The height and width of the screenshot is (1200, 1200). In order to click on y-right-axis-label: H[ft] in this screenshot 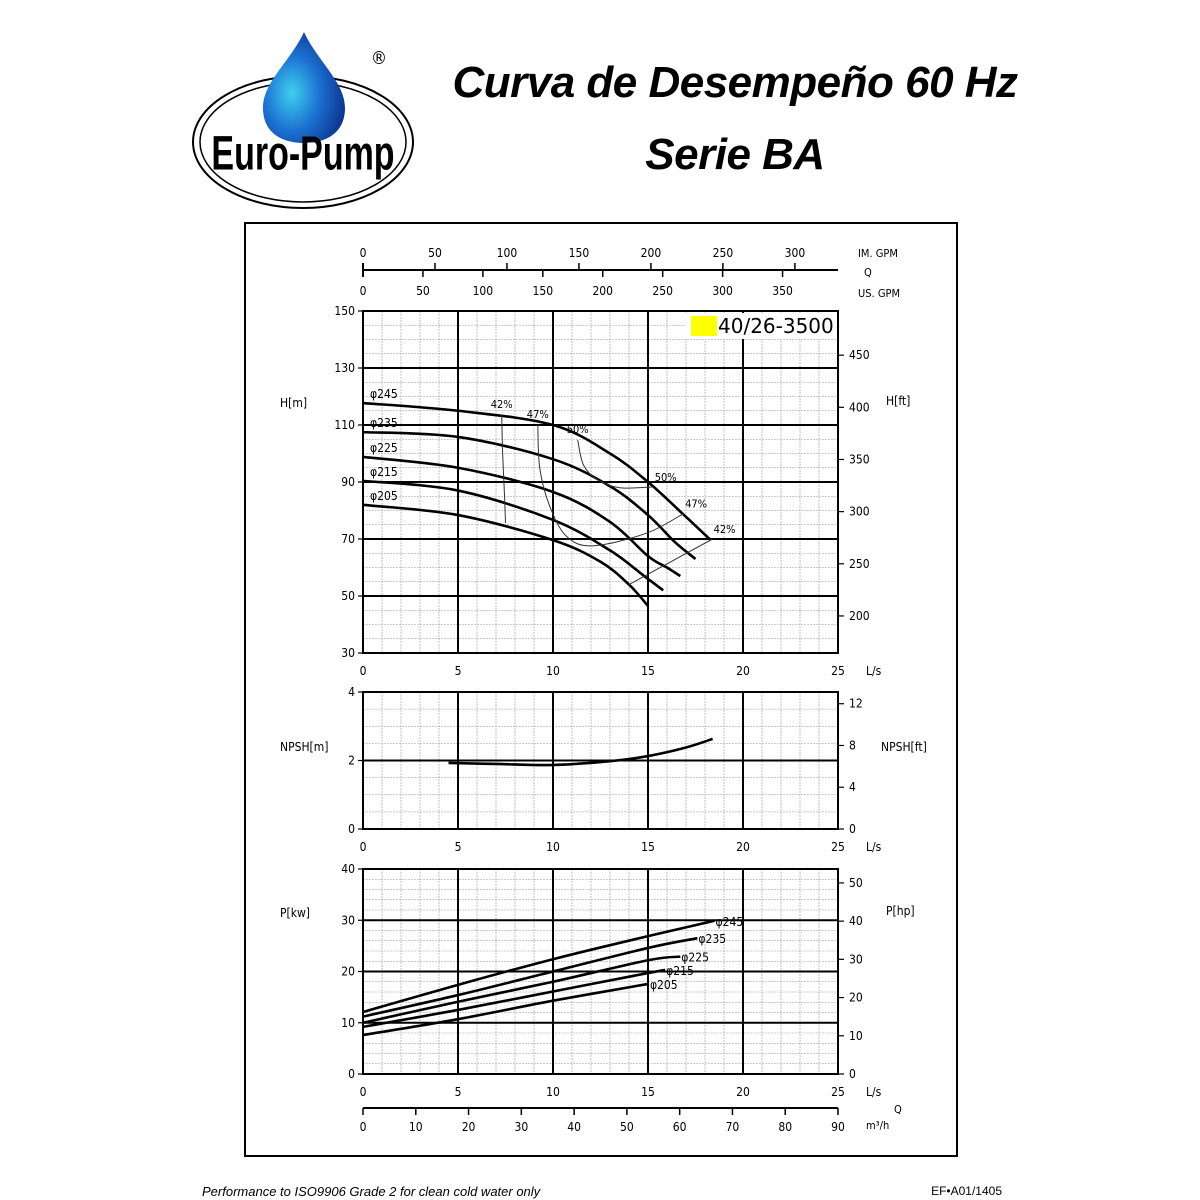, I will do `click(898, 401)`.